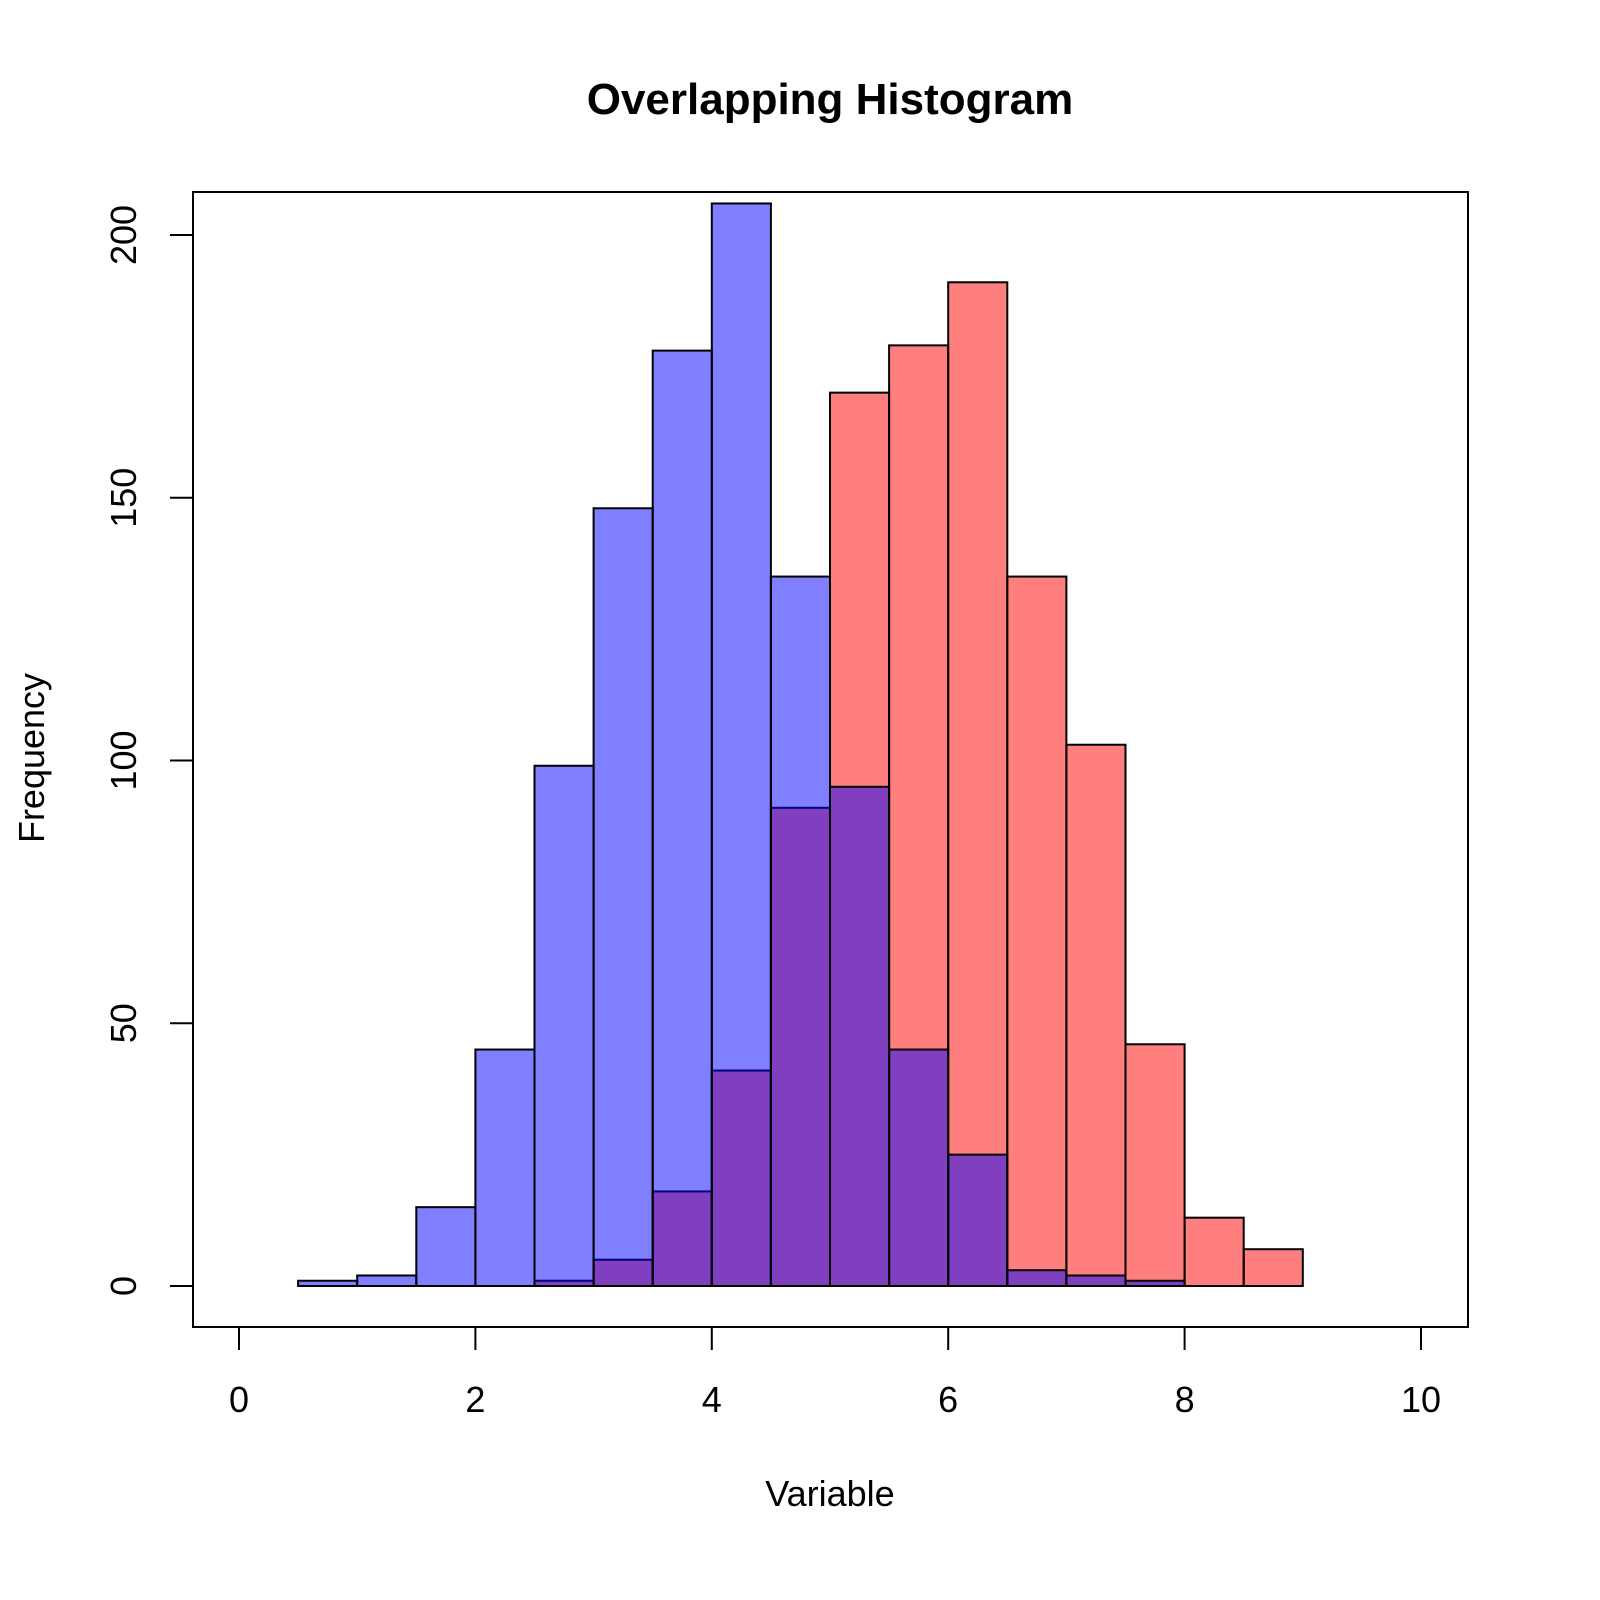 The image size is (1600, 1600). What do you see at coordinates (919, 1168) in the screenshot?
I see `bar-series1-bin10` at bounding box center [919, 1168].